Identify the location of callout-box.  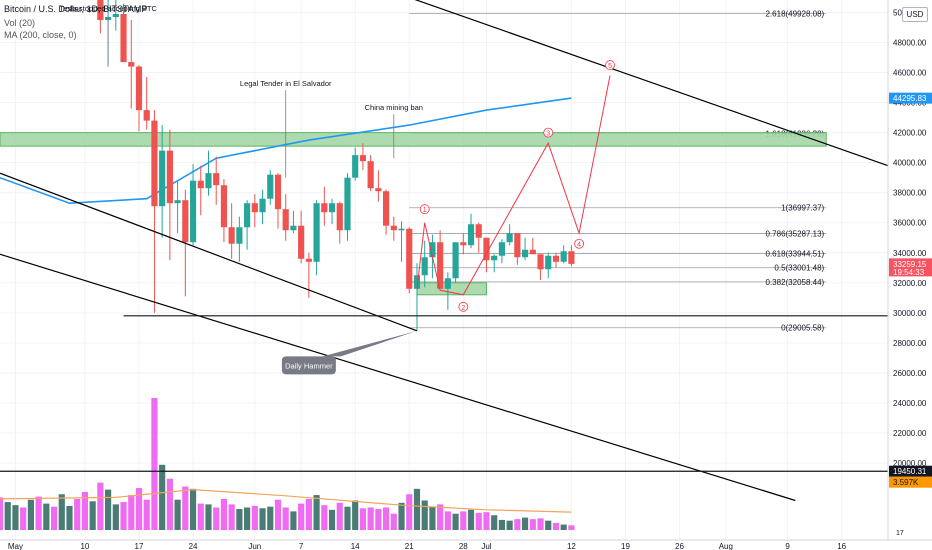
(308, 365).